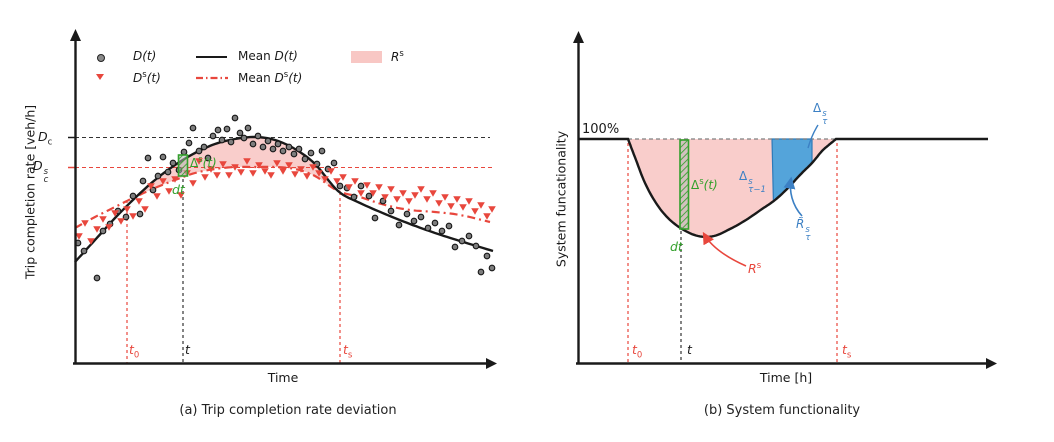 The width and height of the screenshot is (1054, 442). Describe the element at coordinates (45, 138) in the screenshot. I see `dc-axis-label: Dc` at that location.